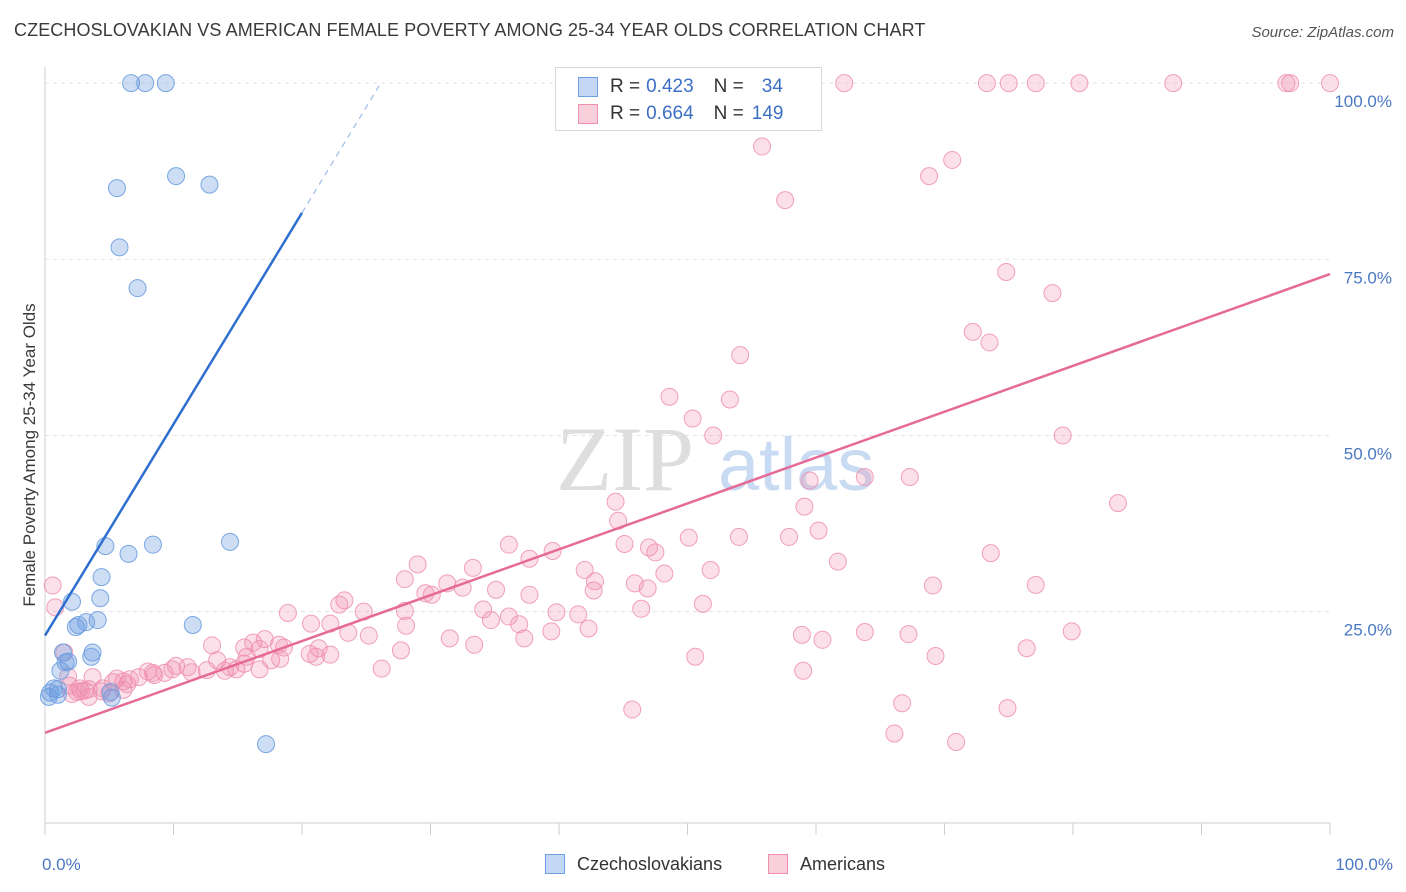 This screenshot has width=1406, height=892. Describe the element at coordinates (61, 864) in the screenshot. I see `x-tick-label: 0.0%` at that location.